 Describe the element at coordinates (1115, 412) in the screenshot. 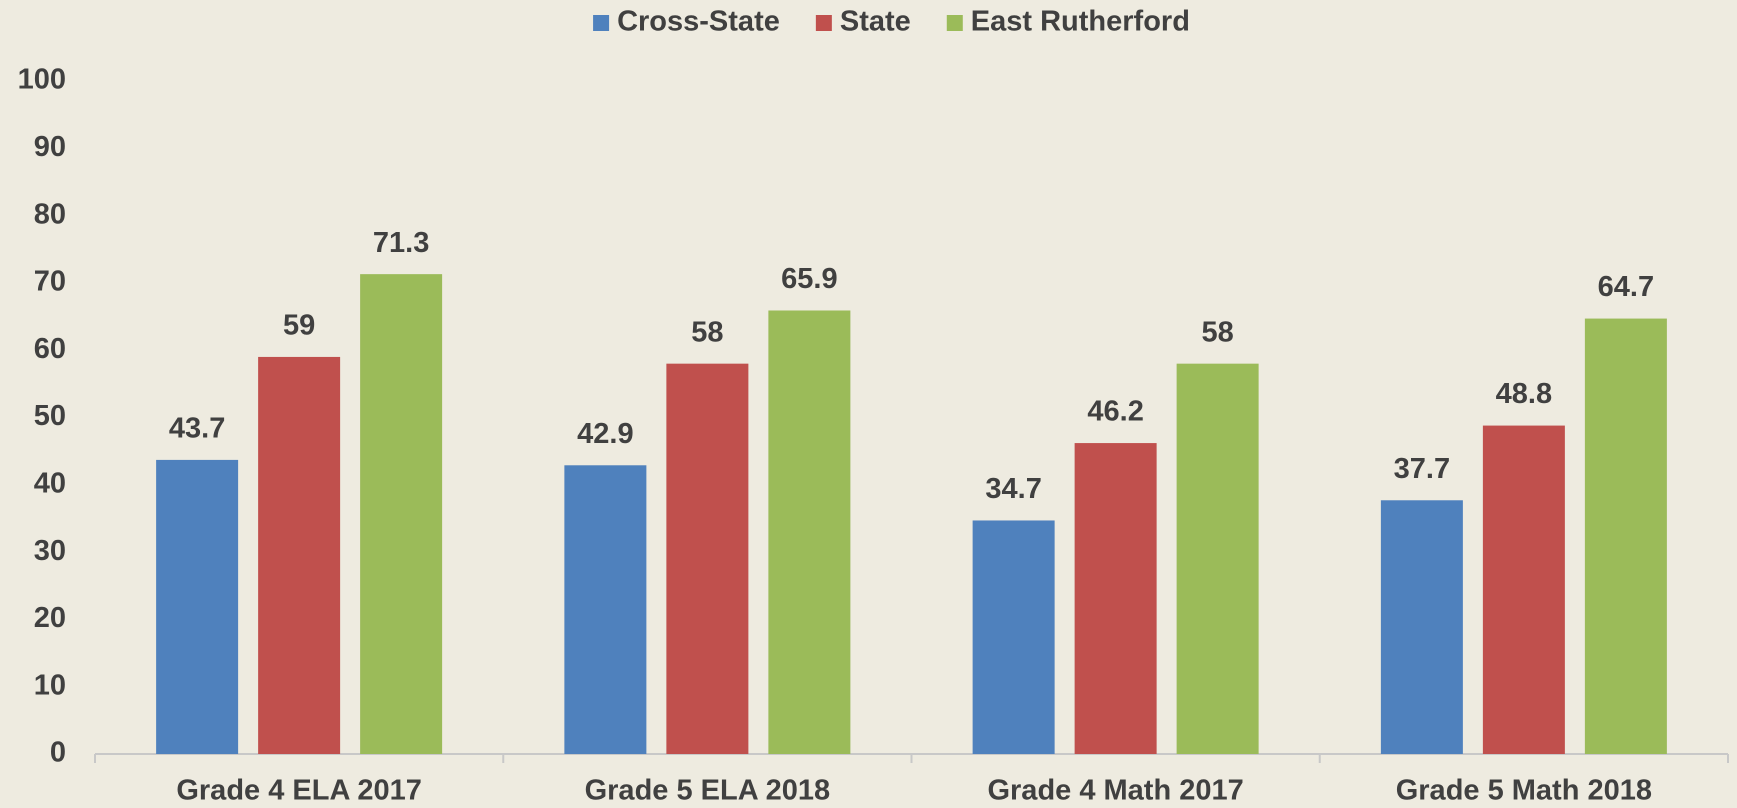

I see `data-label: 46.2` at that location.